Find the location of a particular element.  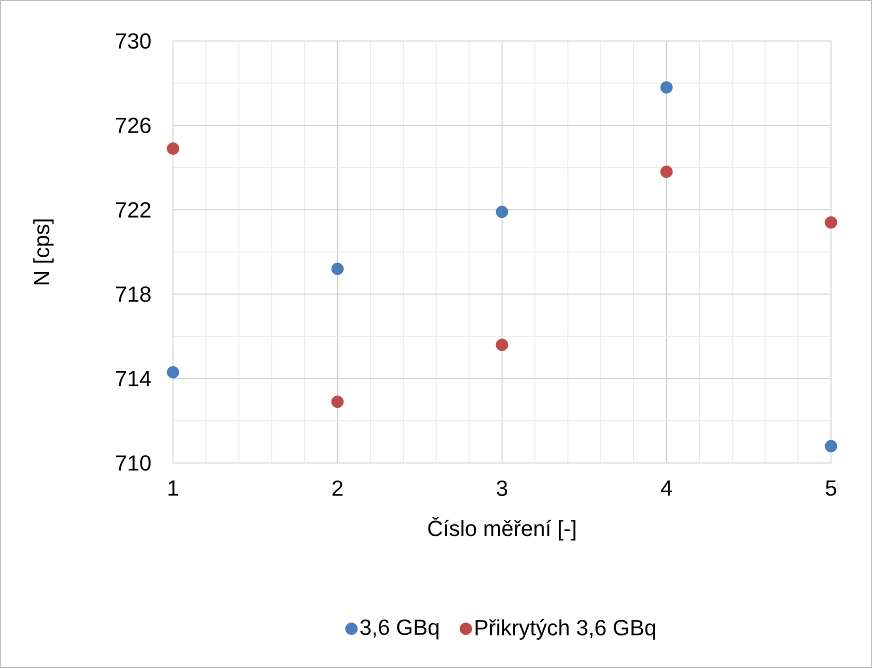

y-tick-label: 722 is located at coordinates (133, 210).